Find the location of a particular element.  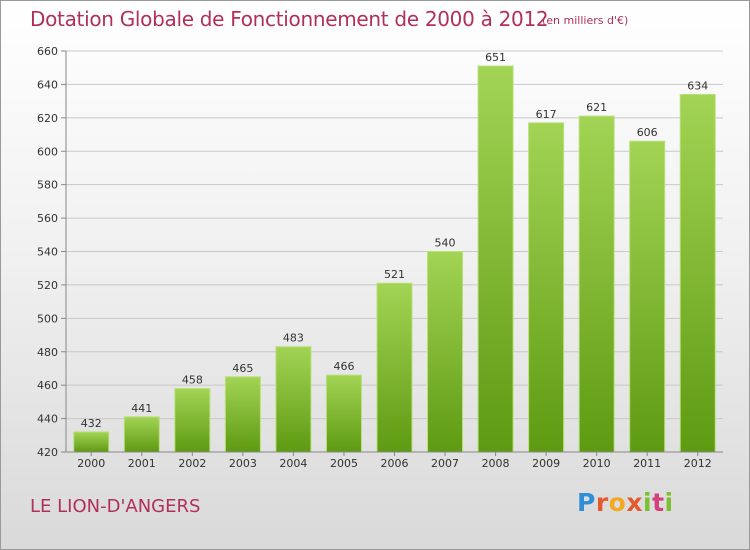

data-label: 606 is located at coordinates (647, 132).